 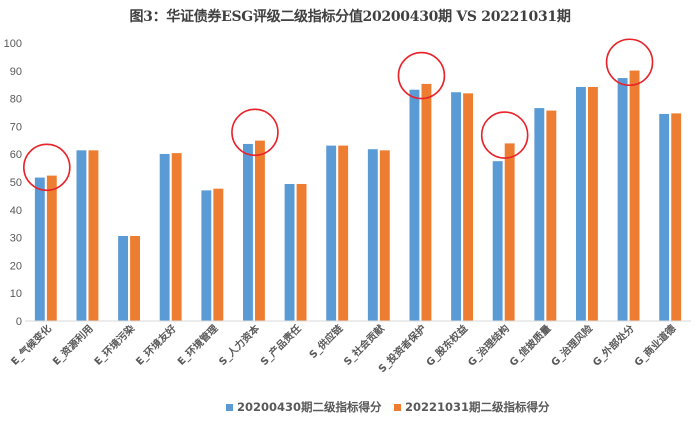 I want to click on y-tick-label: 70, so click(x=16, y=127).